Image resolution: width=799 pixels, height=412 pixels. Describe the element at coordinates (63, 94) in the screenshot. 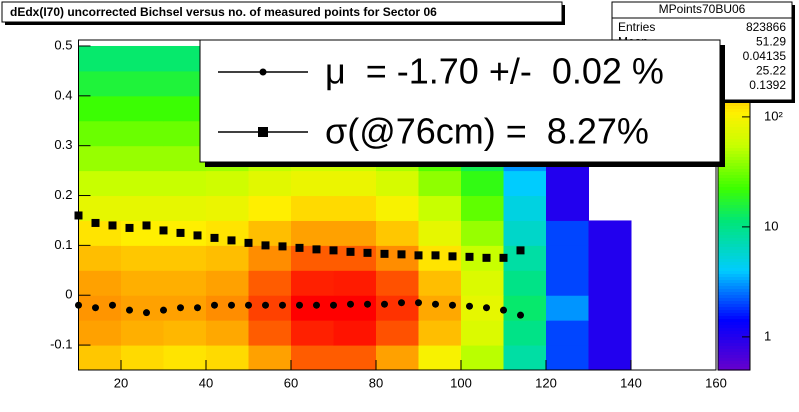

I see `y-tick-label: 0.4` at that location.